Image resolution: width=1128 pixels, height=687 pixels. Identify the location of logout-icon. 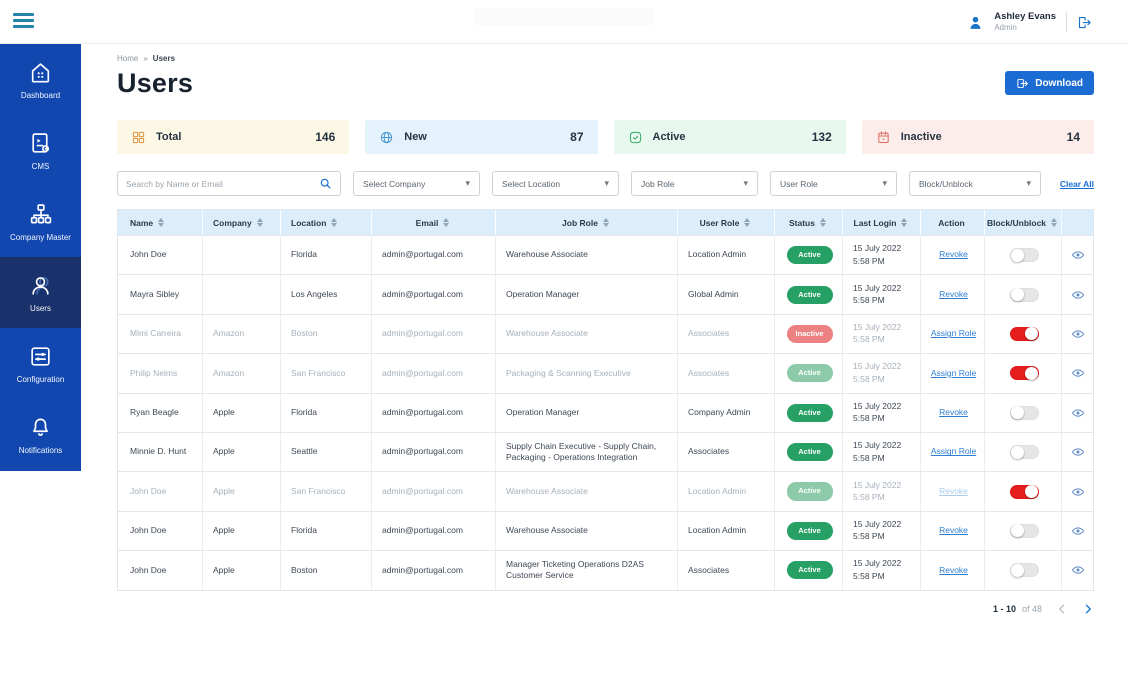
(1084, 22).